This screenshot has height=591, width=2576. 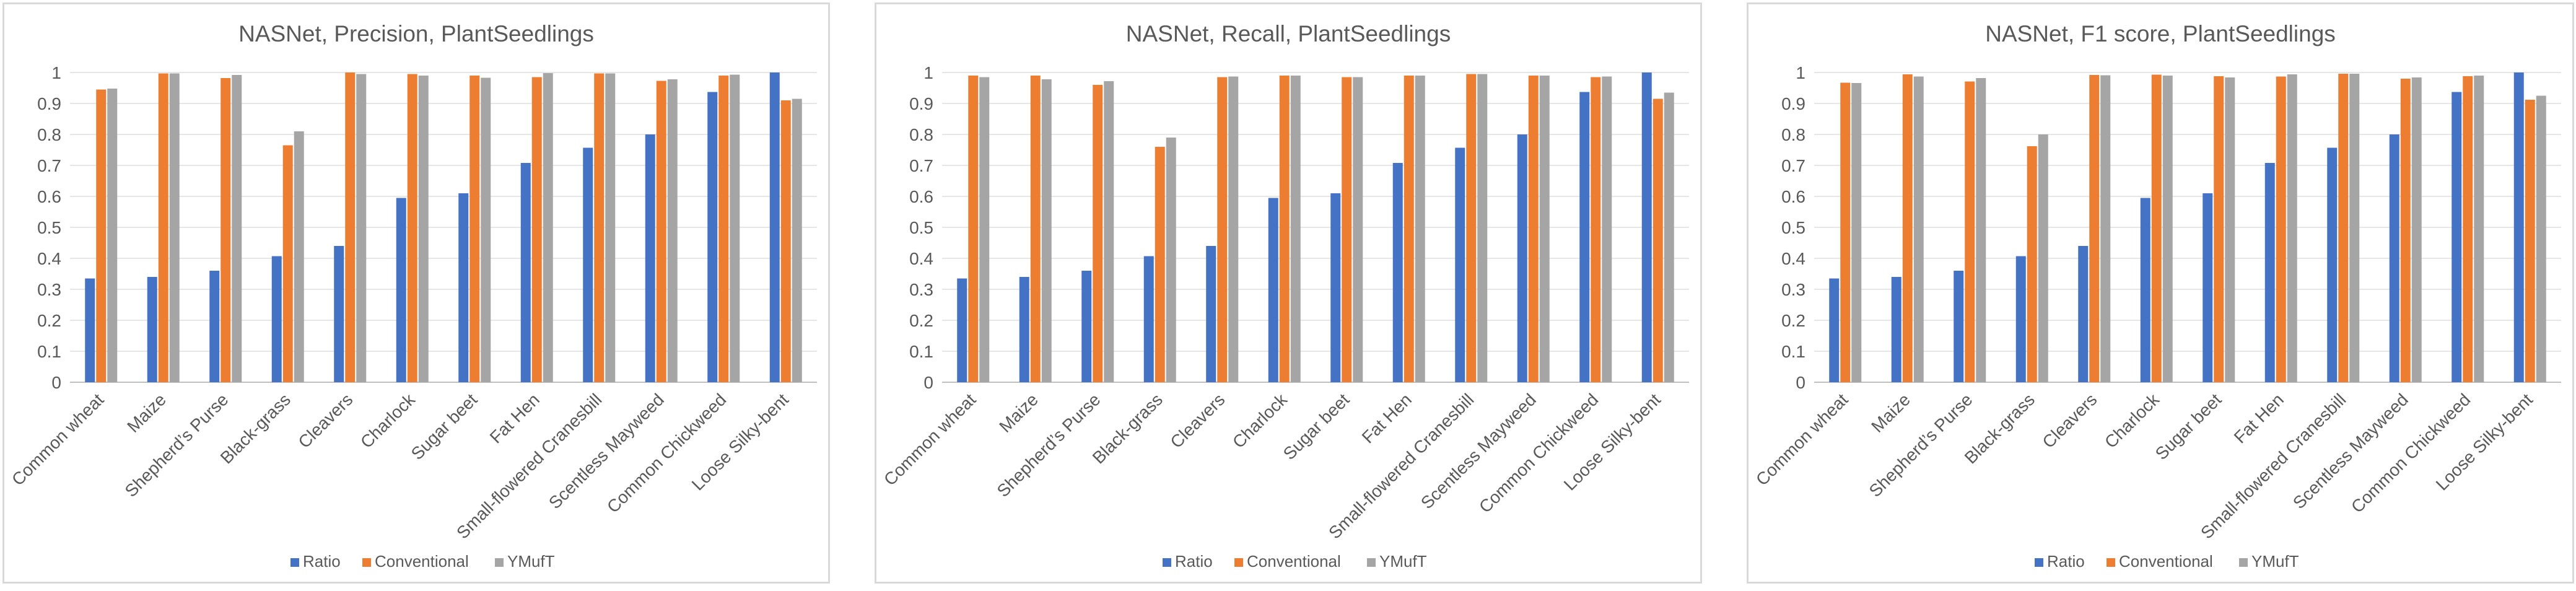 What do you see at coordinates (56, 382) in the screenshot?
I see `y-tick-label: 0` at bounding box center [56, 382].